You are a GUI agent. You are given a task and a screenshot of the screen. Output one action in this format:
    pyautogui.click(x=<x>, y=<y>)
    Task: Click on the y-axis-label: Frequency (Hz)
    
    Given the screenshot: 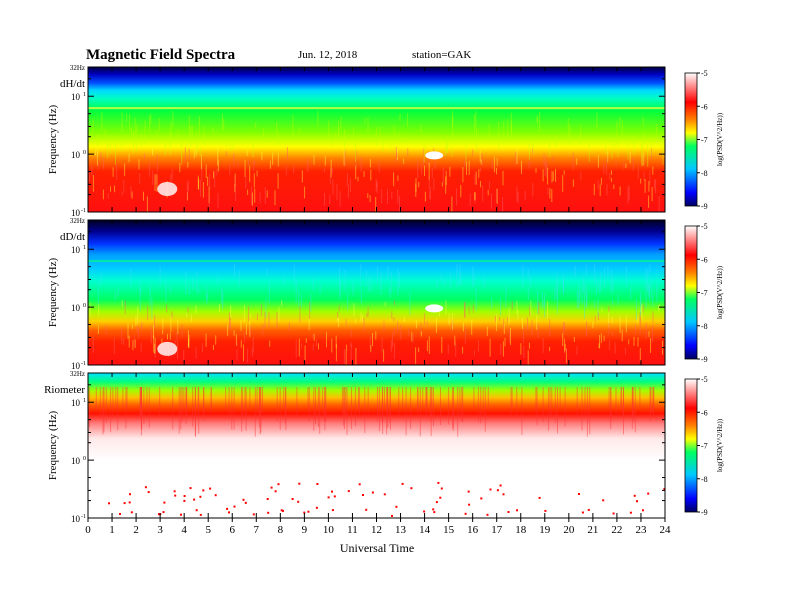 What is the action you would take?
    pyautogui.click(x=53, y=446)
    